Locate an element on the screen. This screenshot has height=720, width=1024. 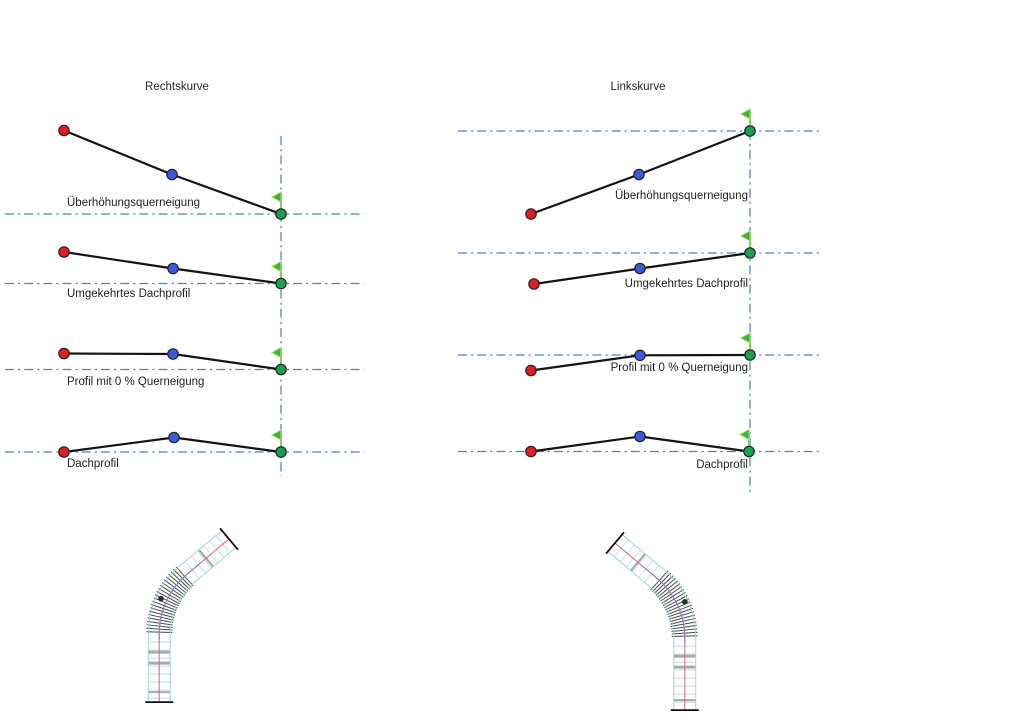
profile-label-rechtskurve-1: Umgekehrtes Dachprofil is located at coordinates (129, 294).